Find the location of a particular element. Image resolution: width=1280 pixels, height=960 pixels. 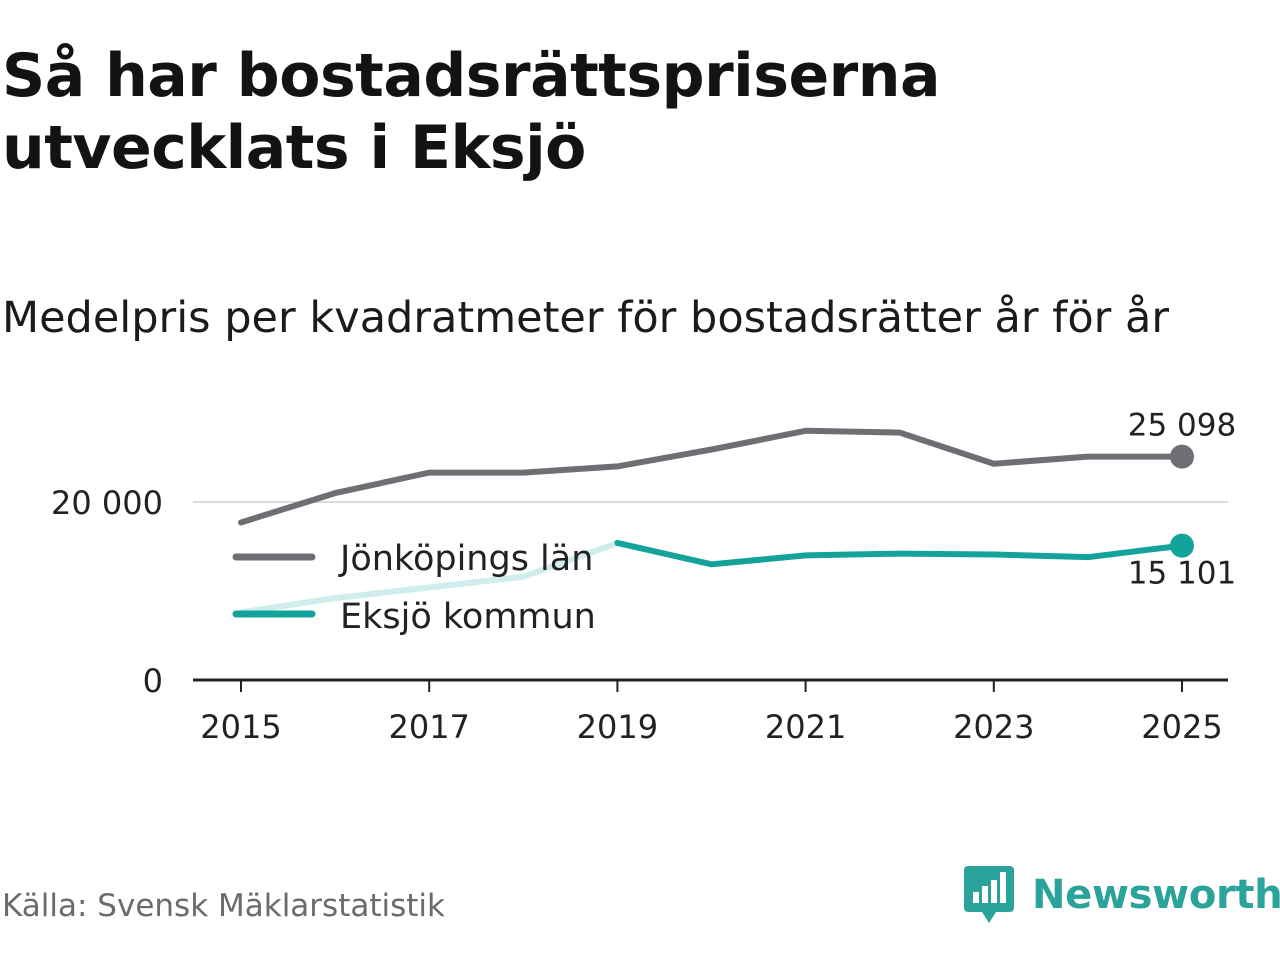

source-note: Källa: Svensk Mäklarstatistik is located at coordinates (223, 906).